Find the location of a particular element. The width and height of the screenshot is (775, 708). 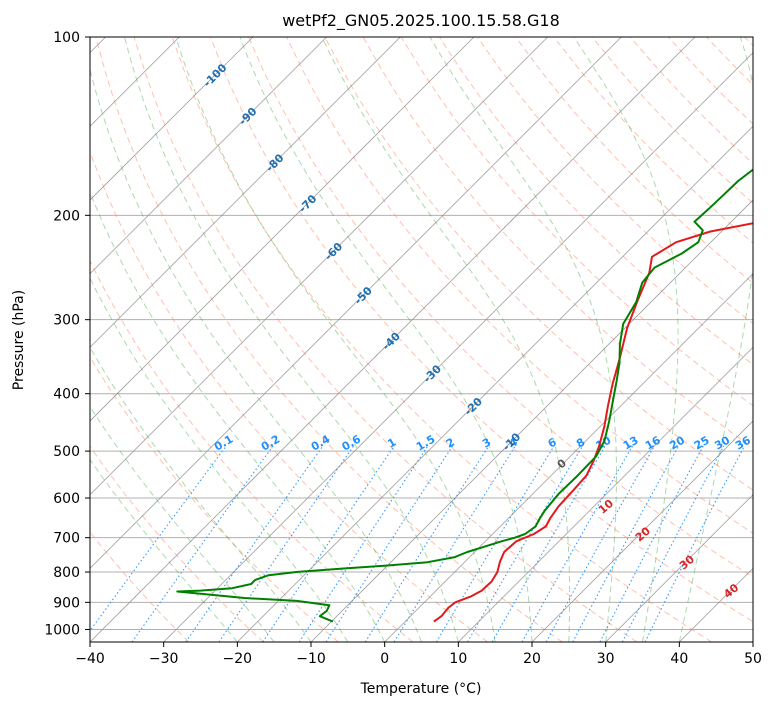

x-tick-label: 30 is located at coordinates (606, 659).